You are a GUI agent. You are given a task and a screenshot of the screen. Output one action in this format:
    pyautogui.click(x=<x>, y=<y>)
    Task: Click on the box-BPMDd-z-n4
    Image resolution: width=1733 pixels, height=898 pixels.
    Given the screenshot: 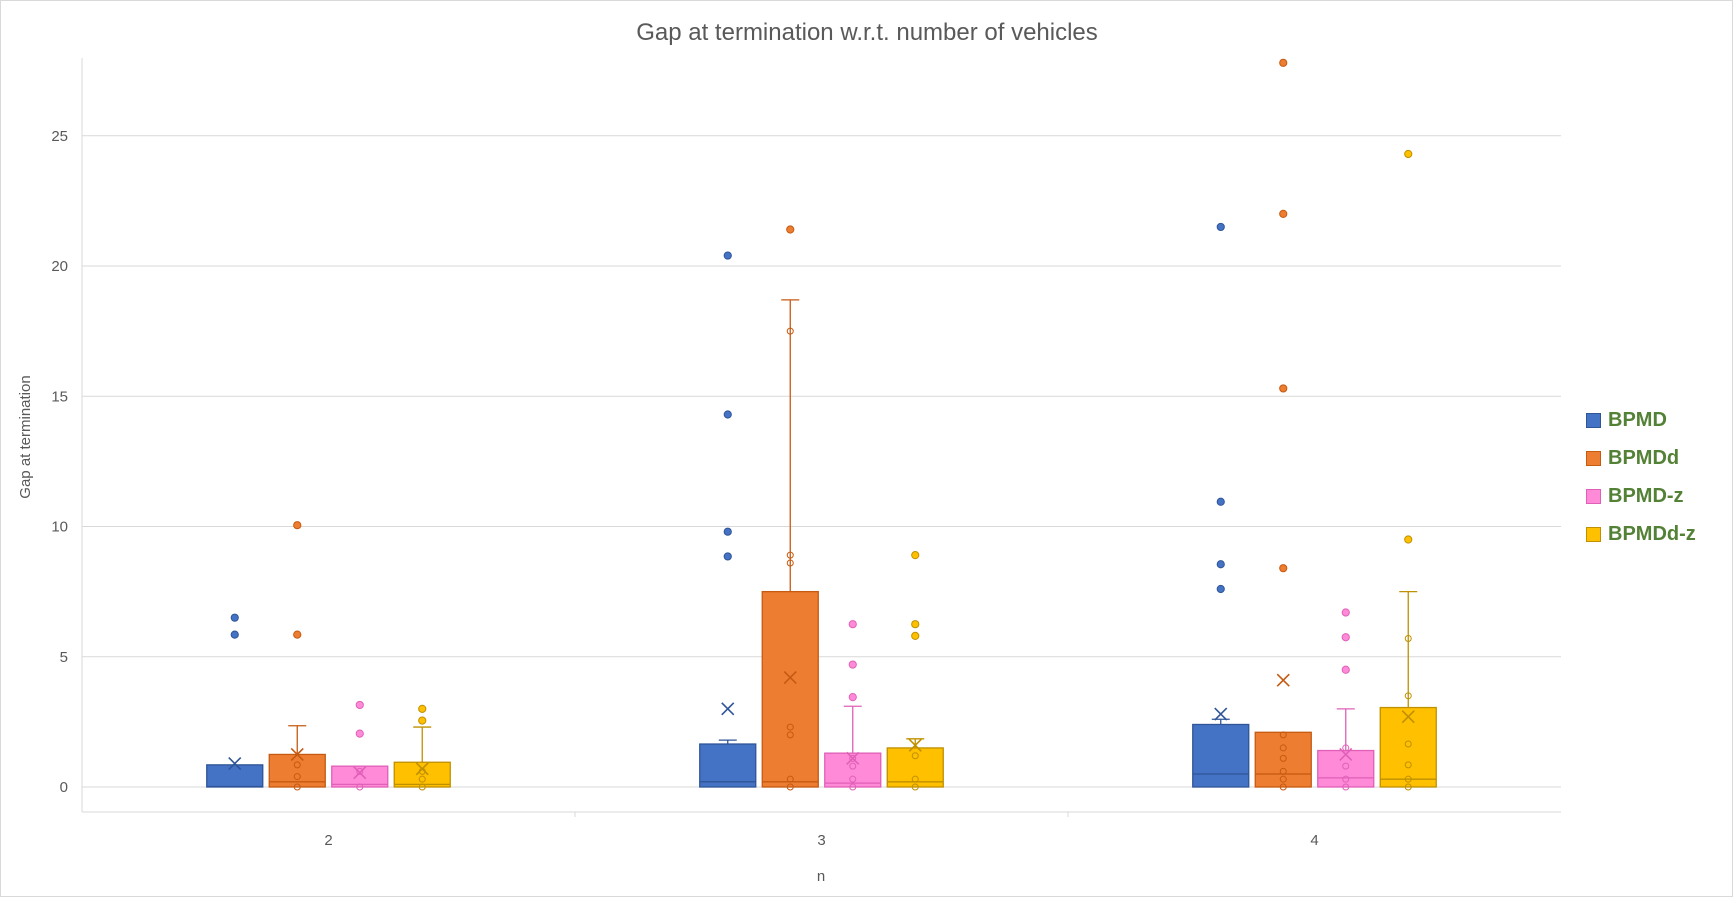 What is the action you would take?
    pyautogui.click(x=1408, y=470)
    